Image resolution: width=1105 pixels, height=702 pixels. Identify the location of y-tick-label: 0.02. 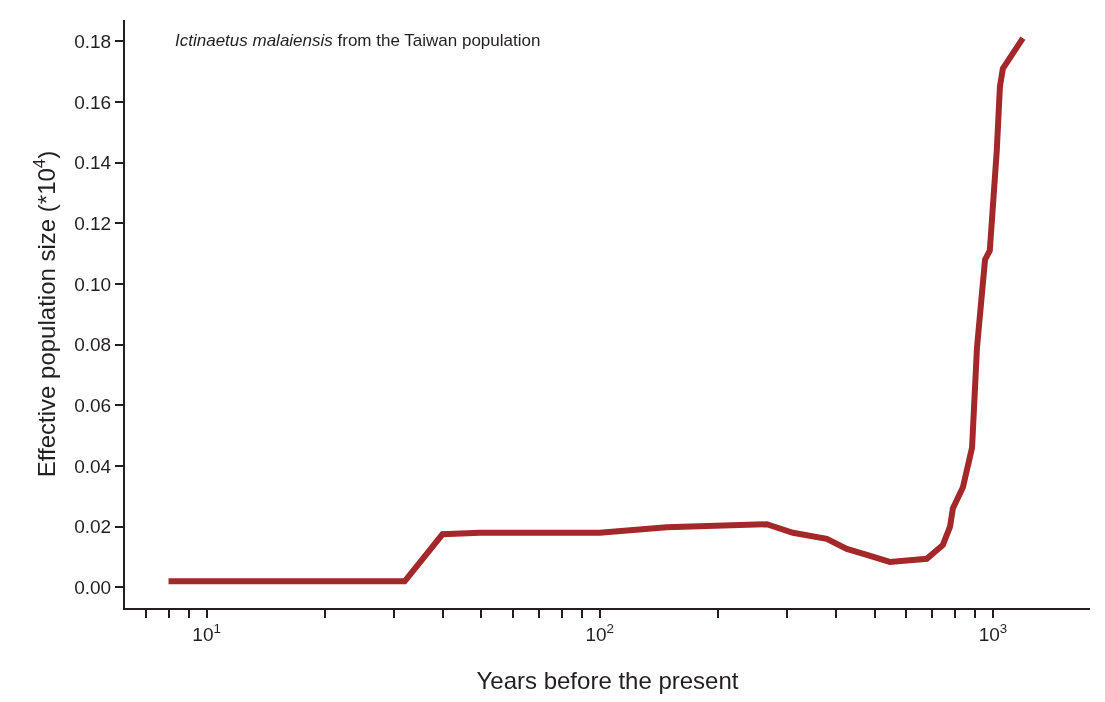
(93, 527).